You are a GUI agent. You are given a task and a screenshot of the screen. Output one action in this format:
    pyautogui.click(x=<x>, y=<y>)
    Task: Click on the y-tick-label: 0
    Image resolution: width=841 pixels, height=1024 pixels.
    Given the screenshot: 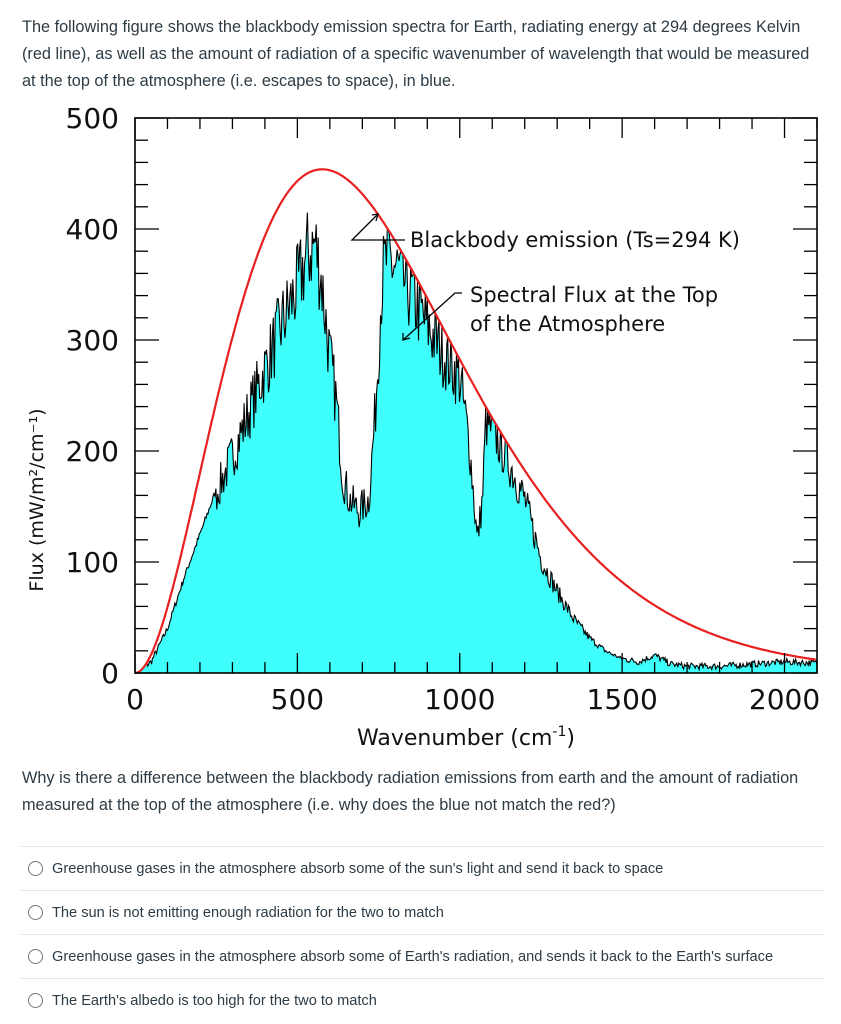 What is the action you would take?
    pyautogui.click(x=110, y=673)
    